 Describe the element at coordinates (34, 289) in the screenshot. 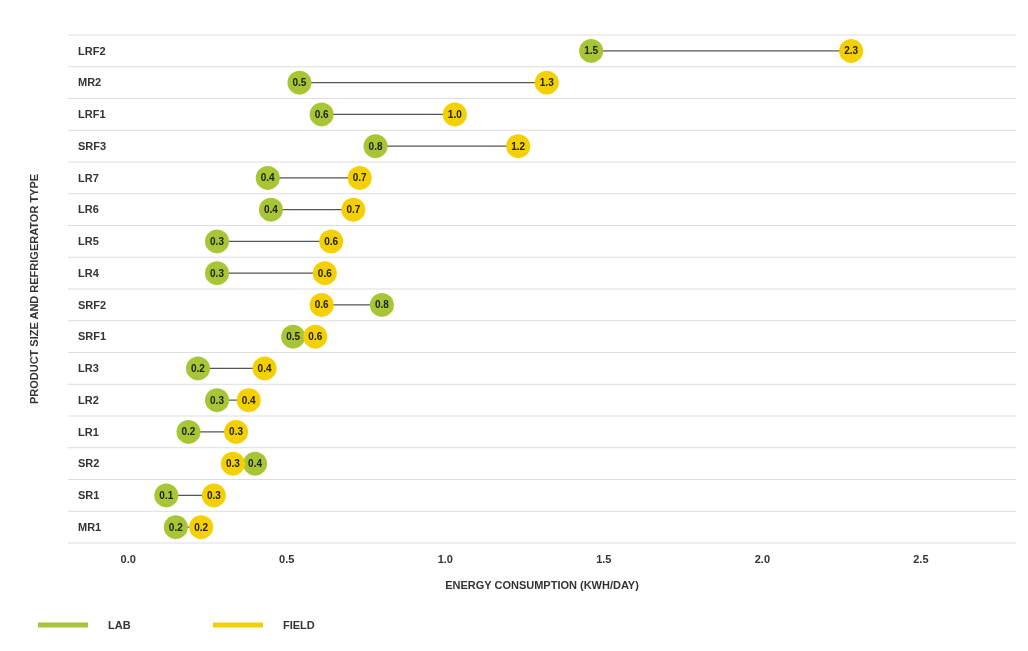

I see `y-axis-title: PRODUCT SIZE AND REFRIGERATOR TYPE` at that location.